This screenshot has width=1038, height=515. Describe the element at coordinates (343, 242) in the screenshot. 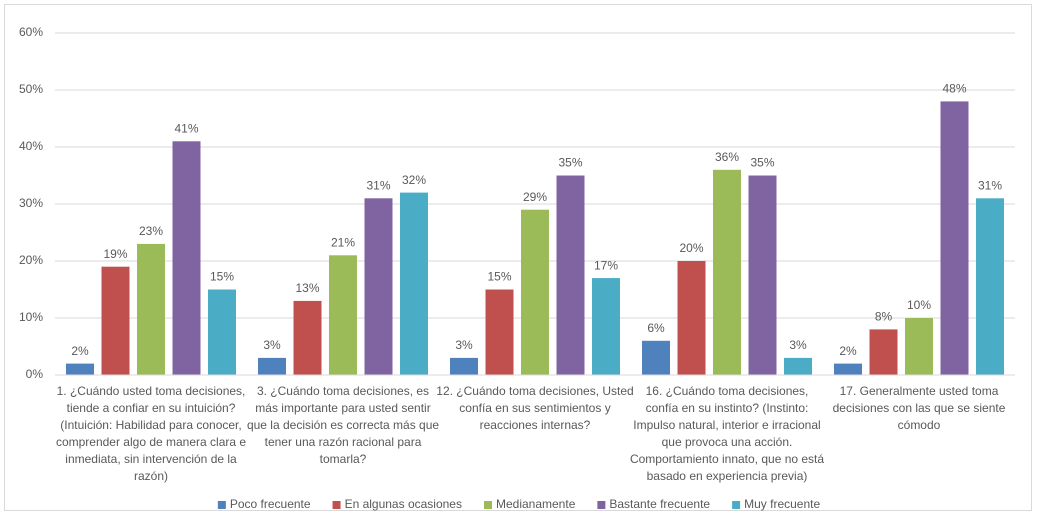

I see `data-label: 21%` at that location.